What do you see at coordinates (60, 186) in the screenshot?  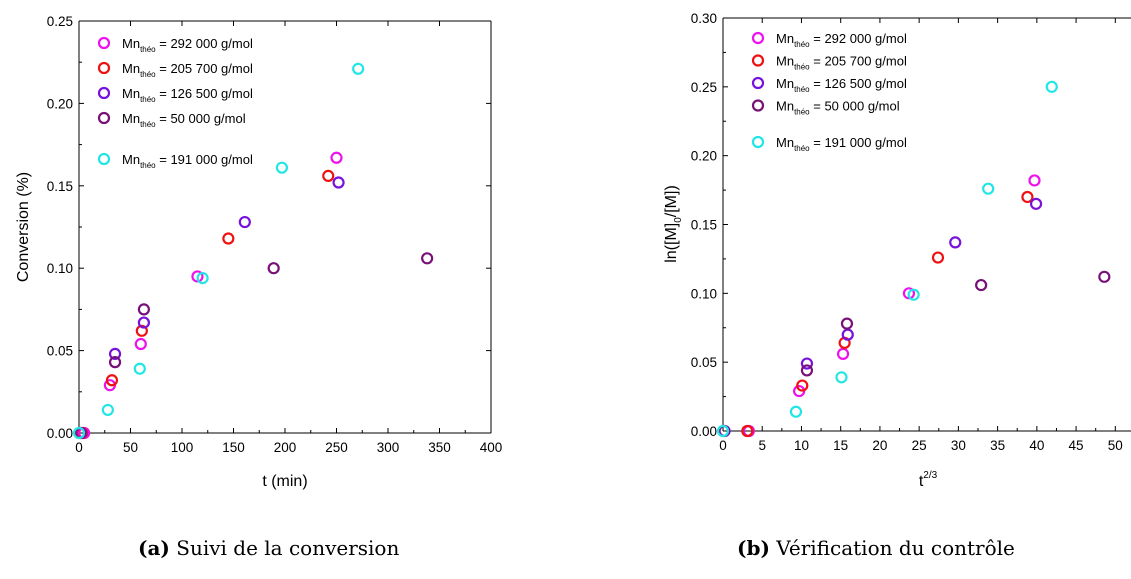 I see `chart-1-y-tick-label: 0.15` at bounding box center [60, 186].